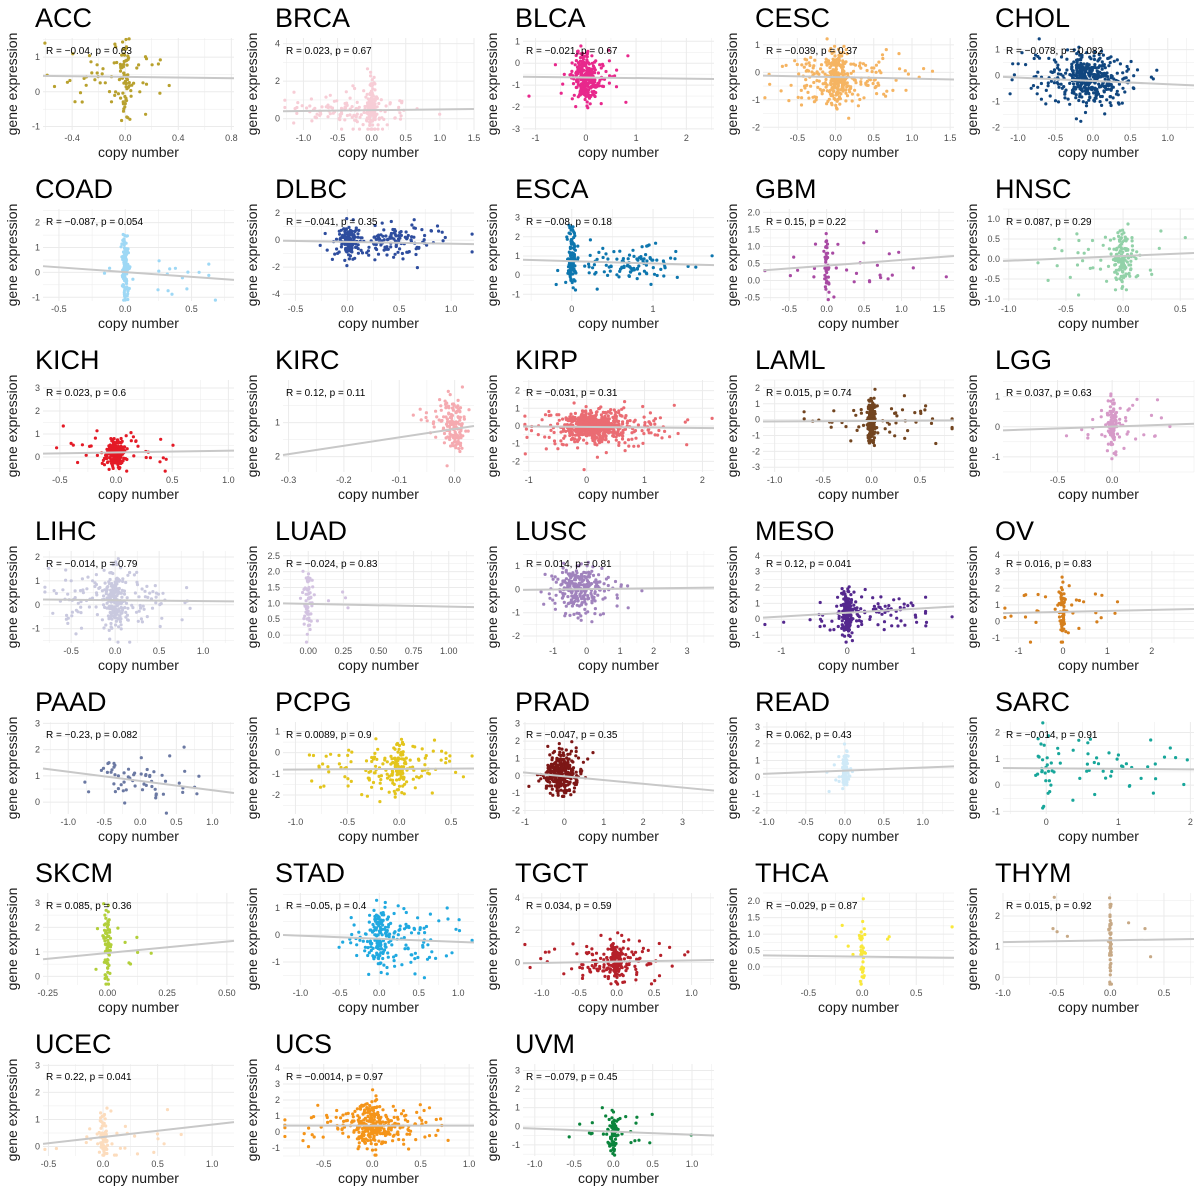  What do you see at coordinates (586, 480) in the screenshot?
I see `x-tick-label: 0` at bounding box center [586, 480].